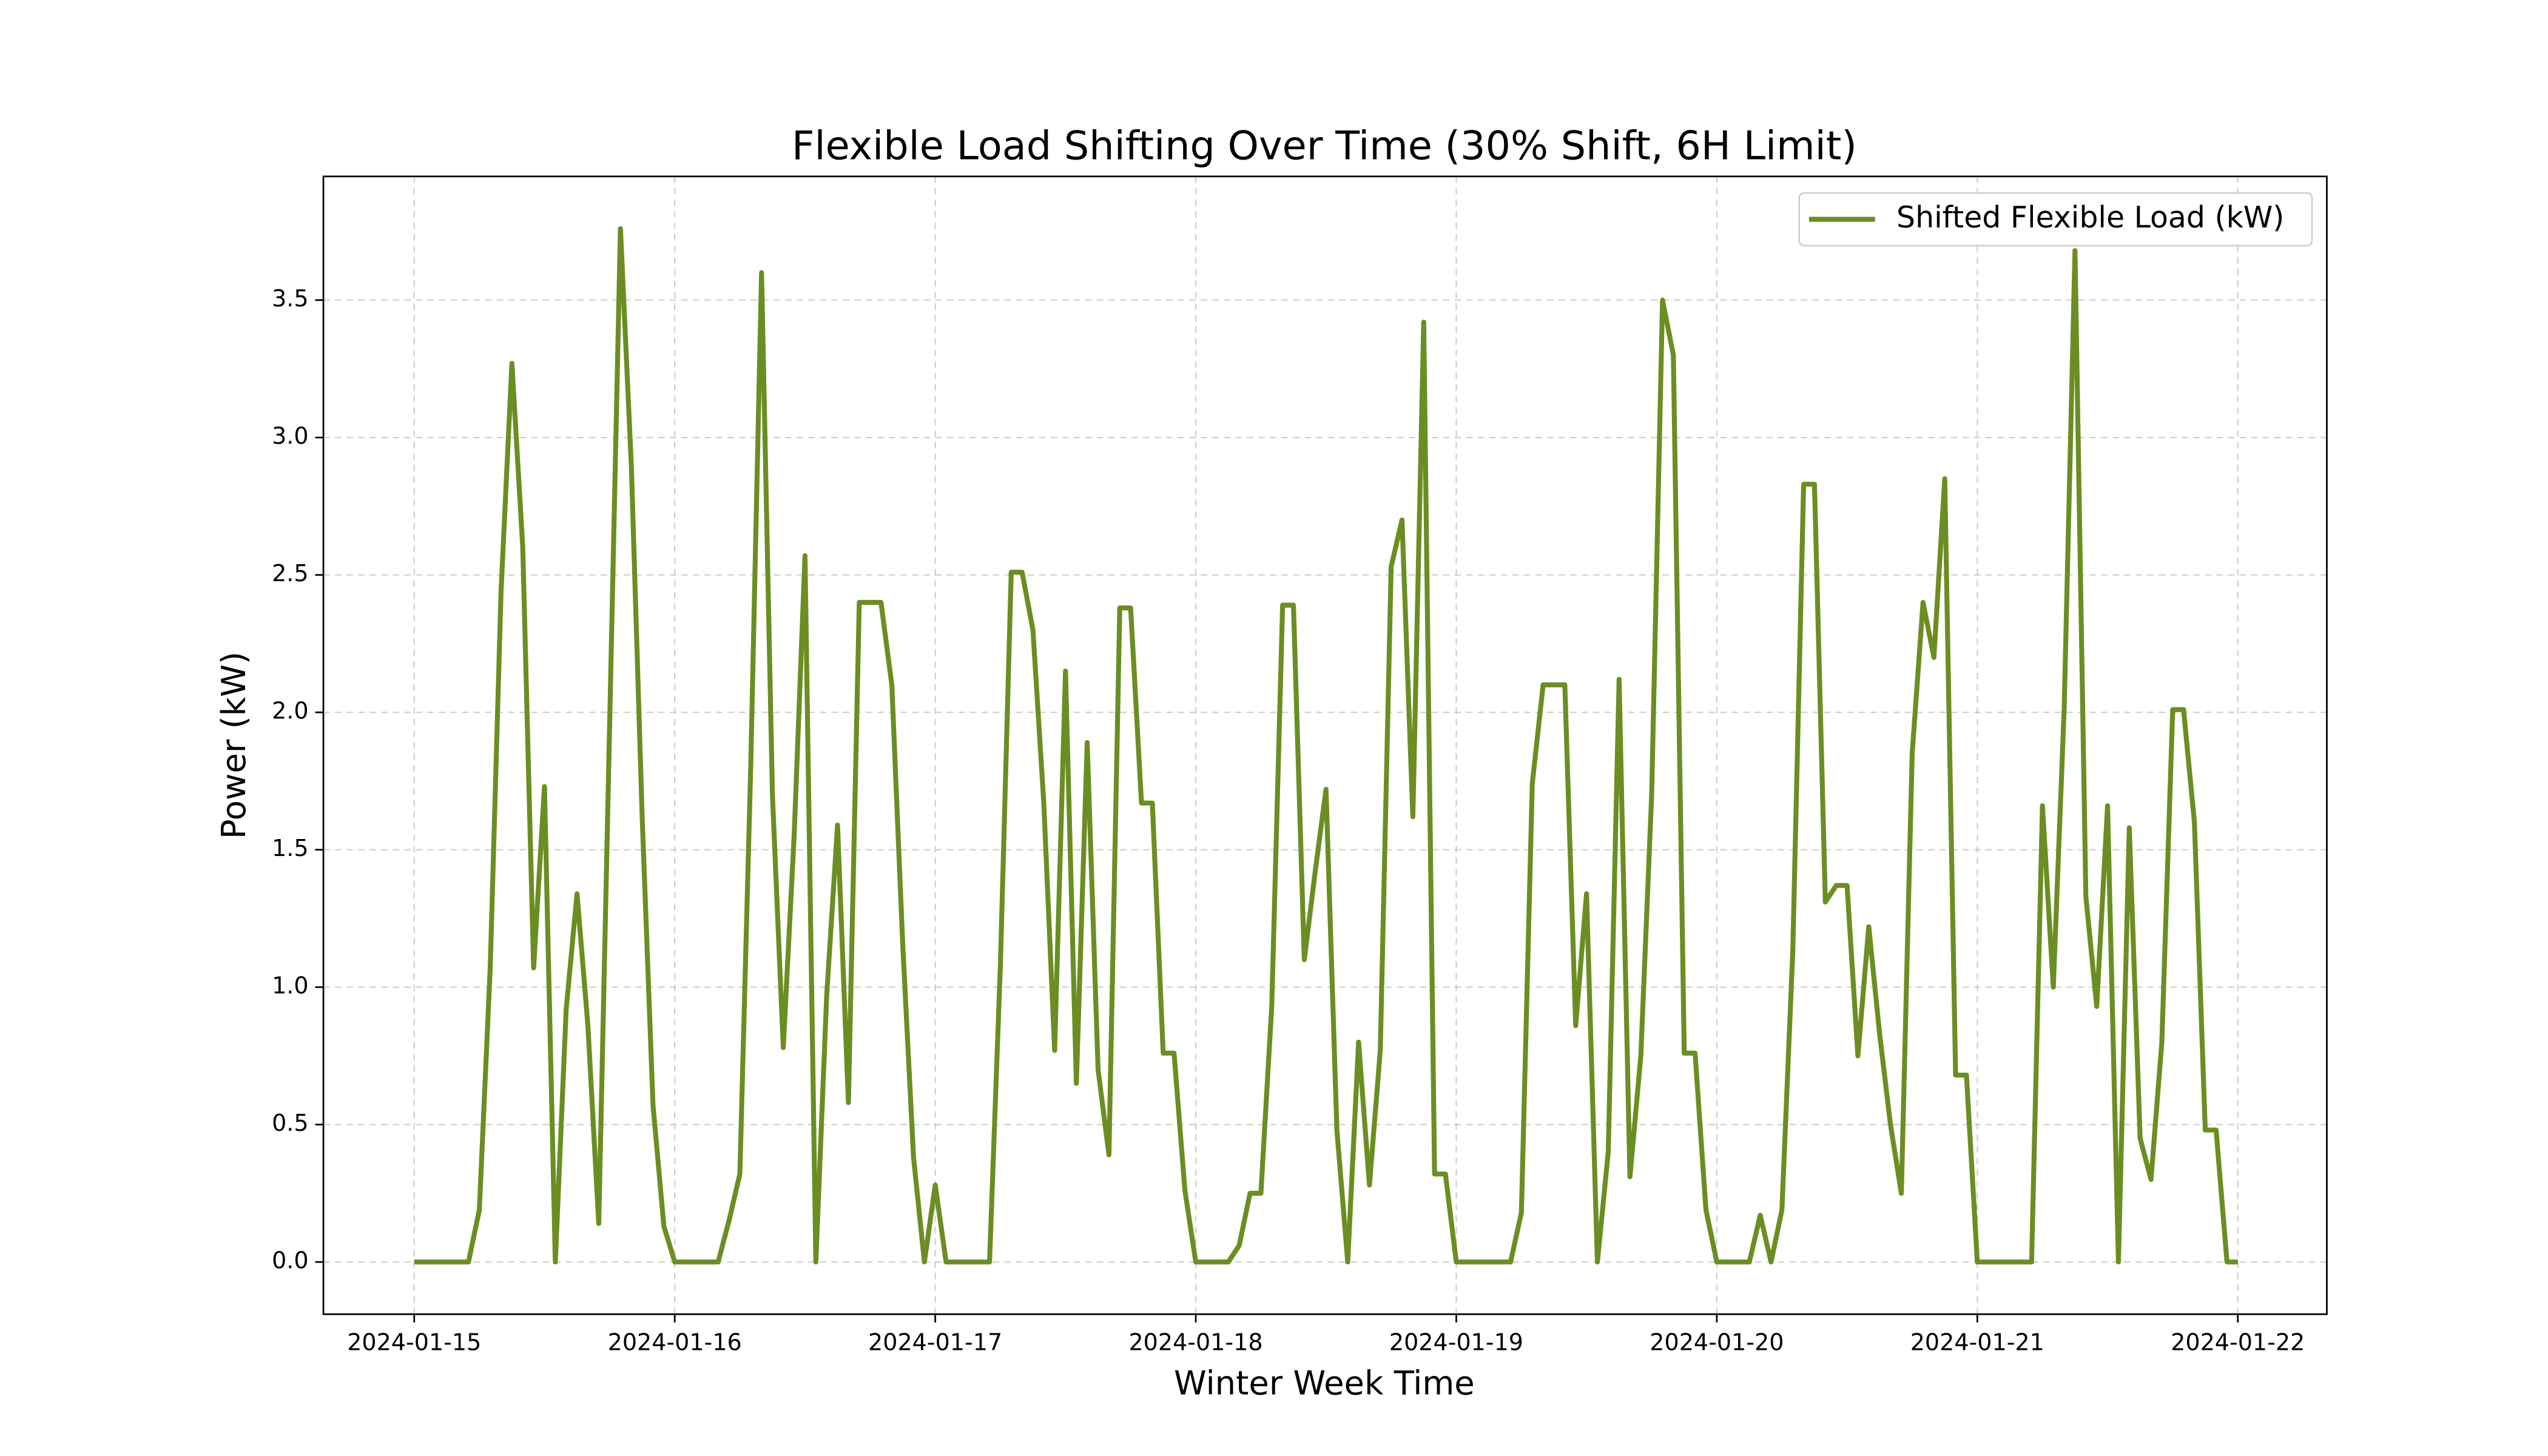  What do you see at coordinates (2090, 217) in the screenshot?
I see `legend-label: Shifted Flexible Load (kW)` at bounding box center [2090, 217].